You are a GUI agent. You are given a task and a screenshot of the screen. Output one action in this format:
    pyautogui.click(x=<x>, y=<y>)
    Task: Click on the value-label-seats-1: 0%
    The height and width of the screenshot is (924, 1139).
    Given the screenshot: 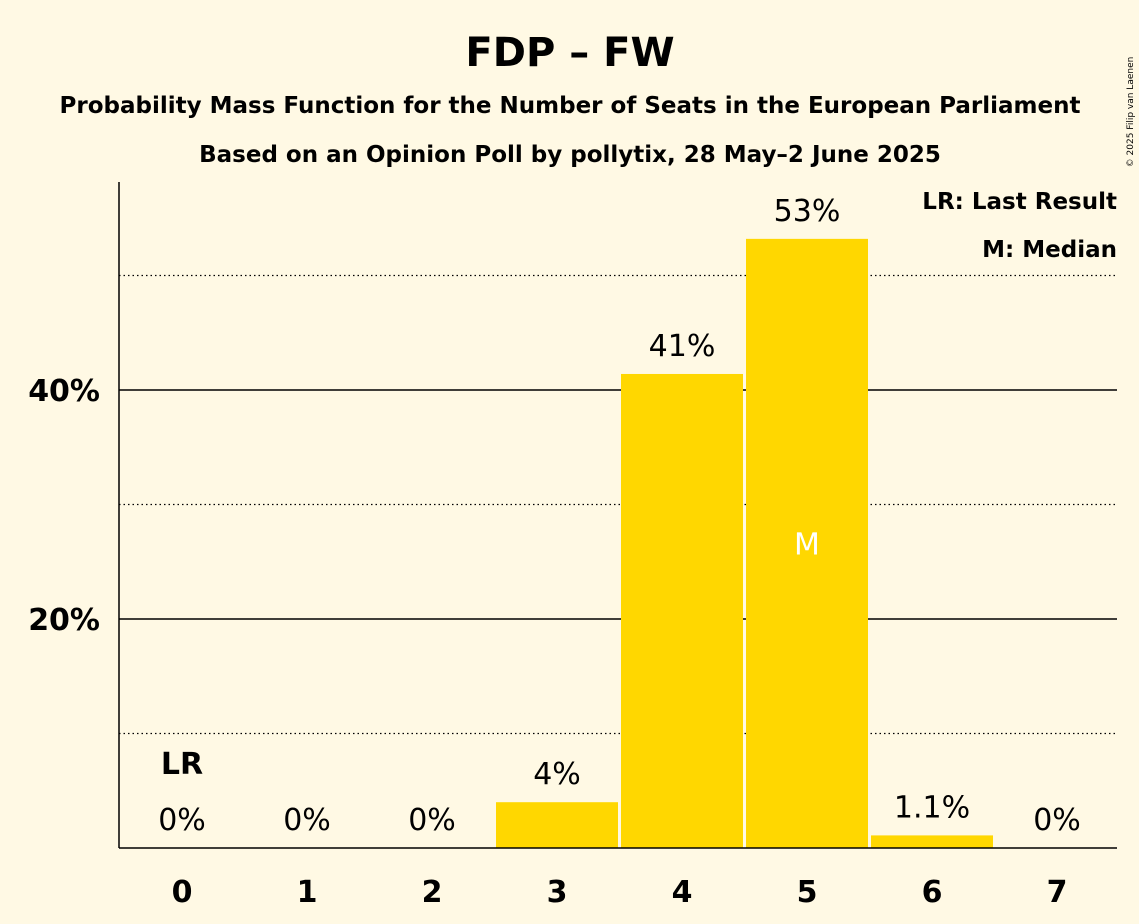 What is the action you would take?
    pyautogui.click(x=307, y=820)
    